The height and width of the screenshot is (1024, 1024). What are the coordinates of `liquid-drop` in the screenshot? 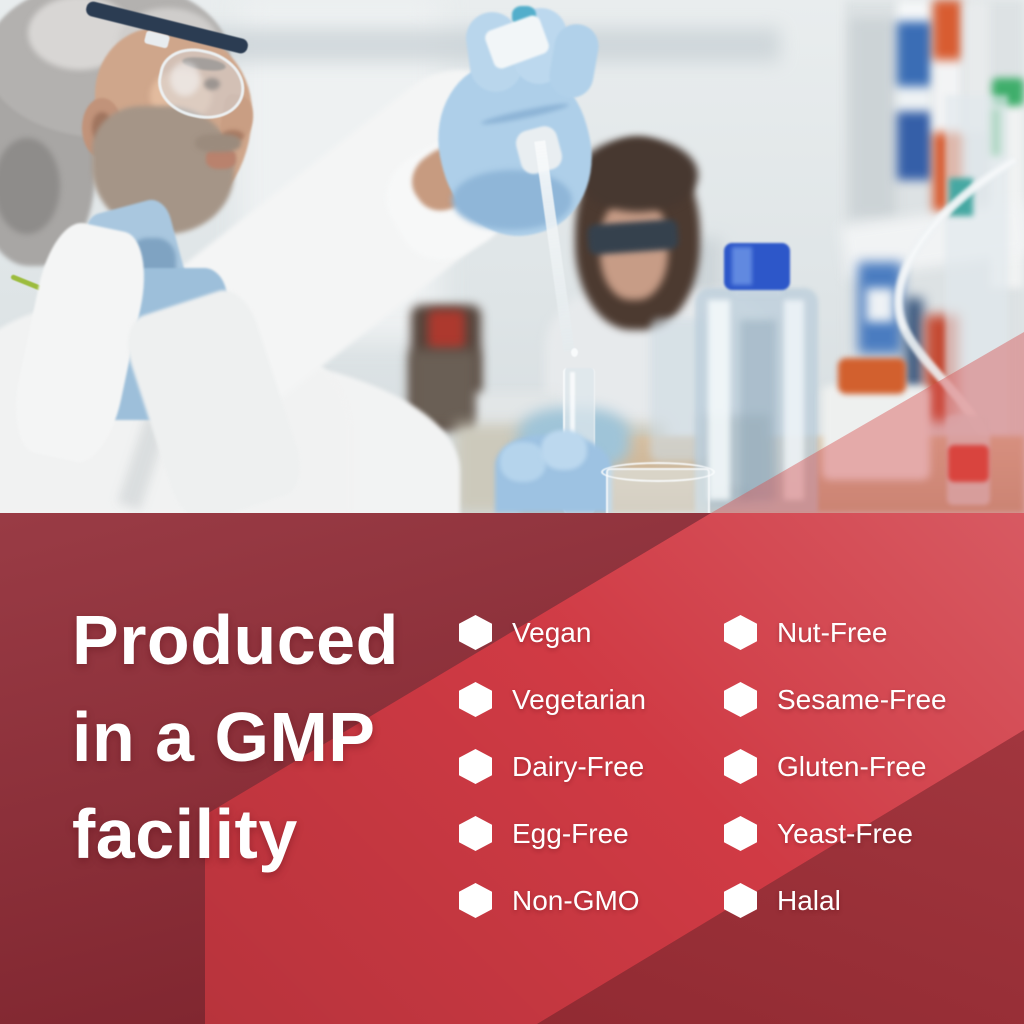 It's located at (574, 352).